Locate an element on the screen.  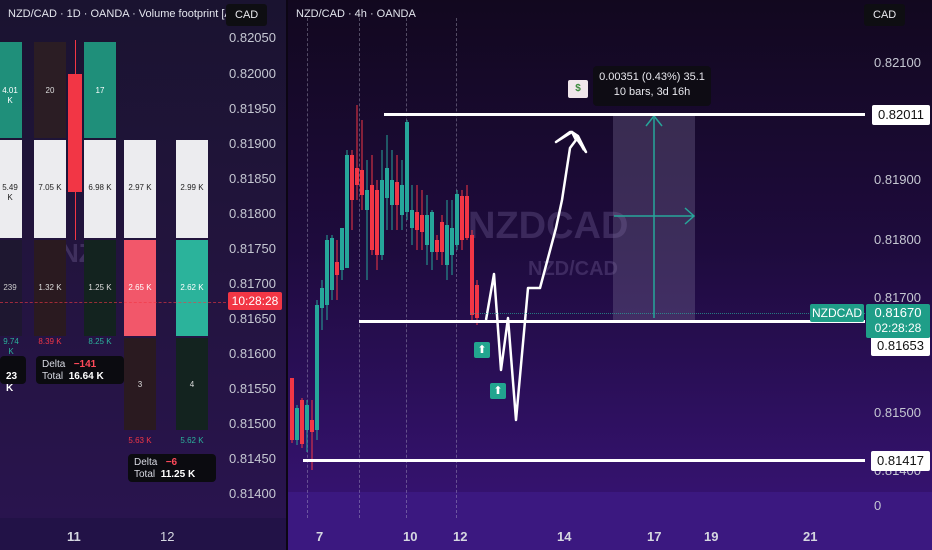
left-axis-label: 0.81850 is located at coordinates (252, 178).